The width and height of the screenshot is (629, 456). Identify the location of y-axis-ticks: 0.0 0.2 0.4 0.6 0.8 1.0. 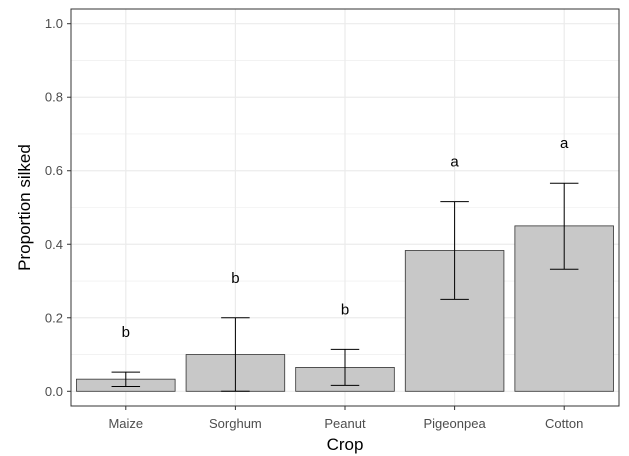
(58, 207).